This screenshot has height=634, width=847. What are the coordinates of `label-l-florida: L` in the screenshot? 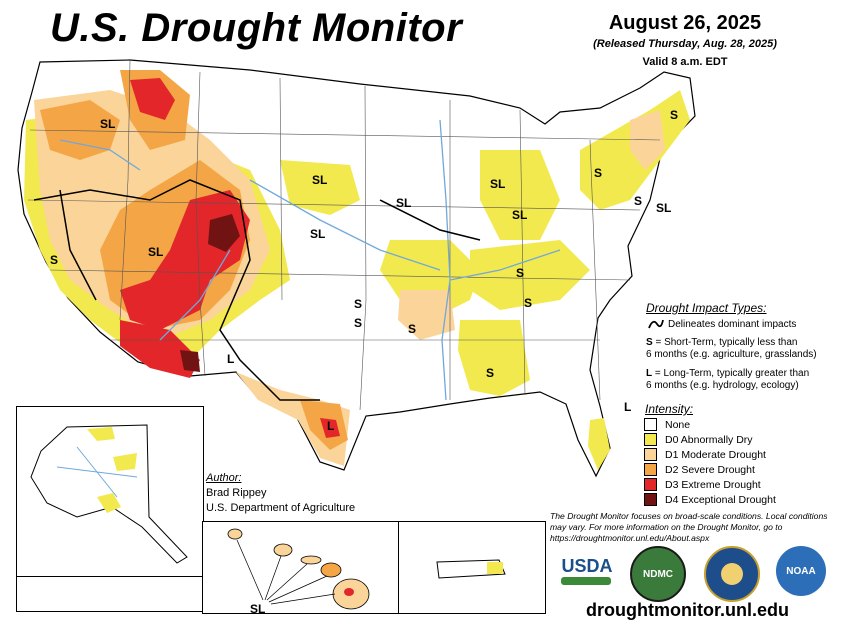 It's located at (628, 407).